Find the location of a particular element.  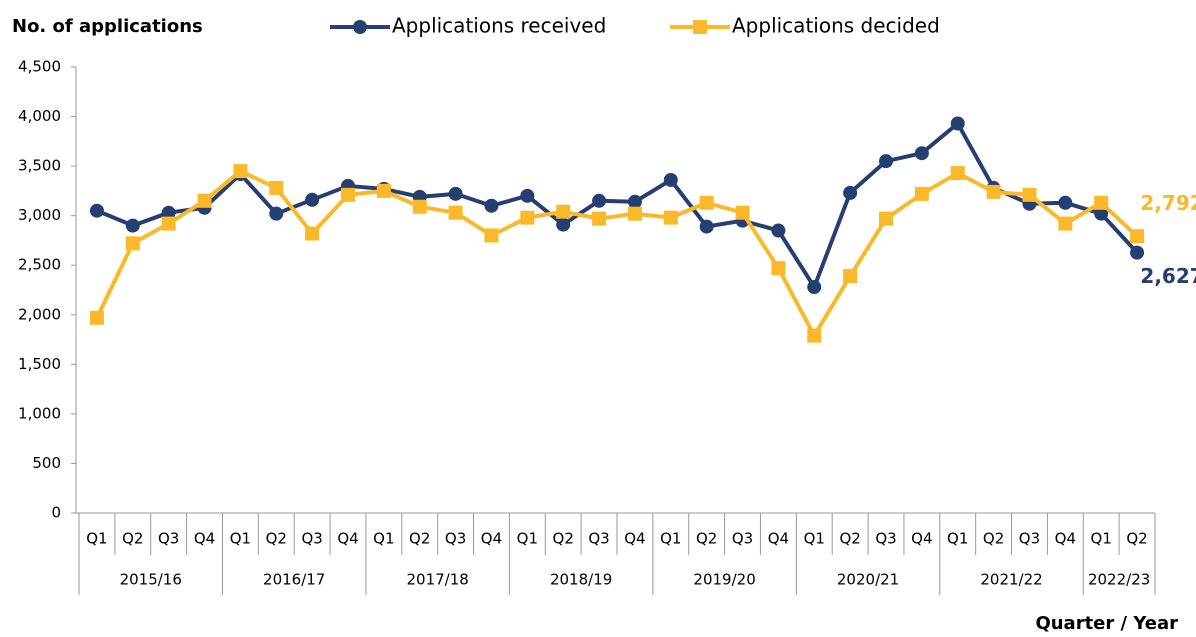

y-tick-label: 3,000 is located at coordinates (39, 215).